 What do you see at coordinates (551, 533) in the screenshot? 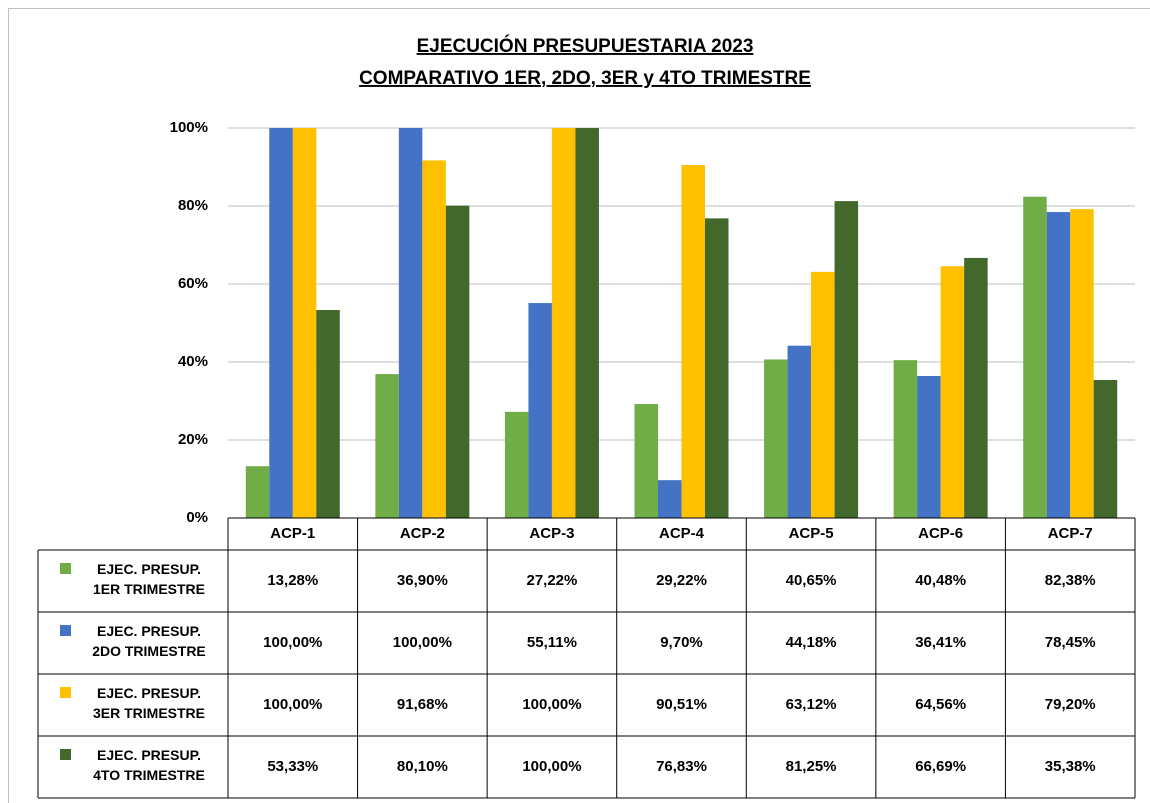
I see `x-tick-label: ACP-3` at bounding box center [551, 533].